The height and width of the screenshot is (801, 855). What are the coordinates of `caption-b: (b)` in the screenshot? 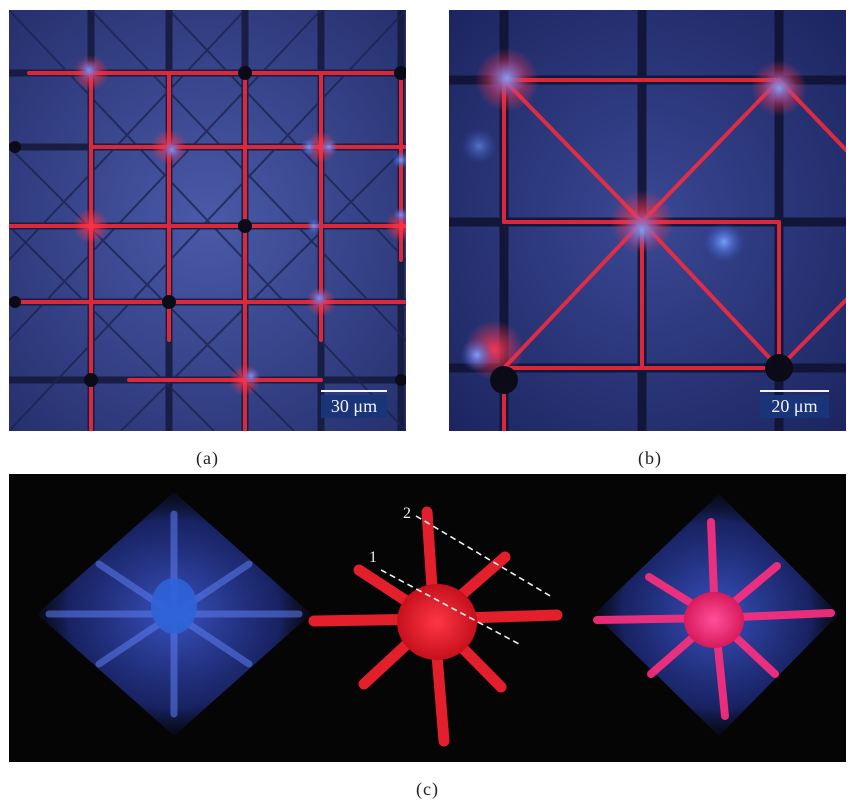 It's located at (650, 458).